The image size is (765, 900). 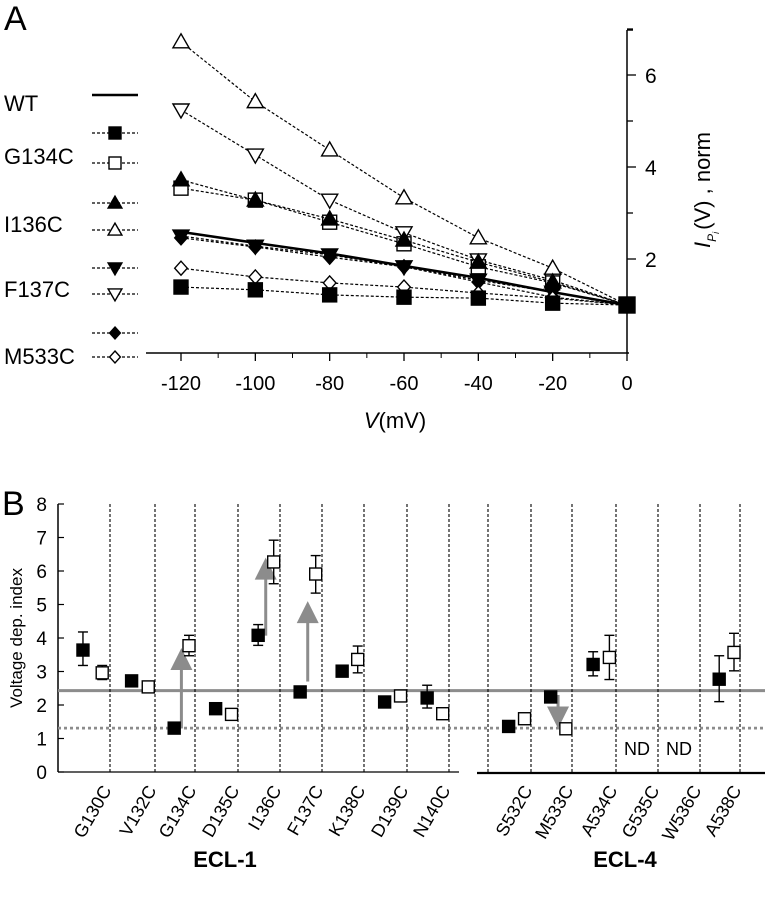 What do you see at coordinates (384, 702) in the screenshot?
I see `data-point-D139C-filled` at bounding box center [384, 702].